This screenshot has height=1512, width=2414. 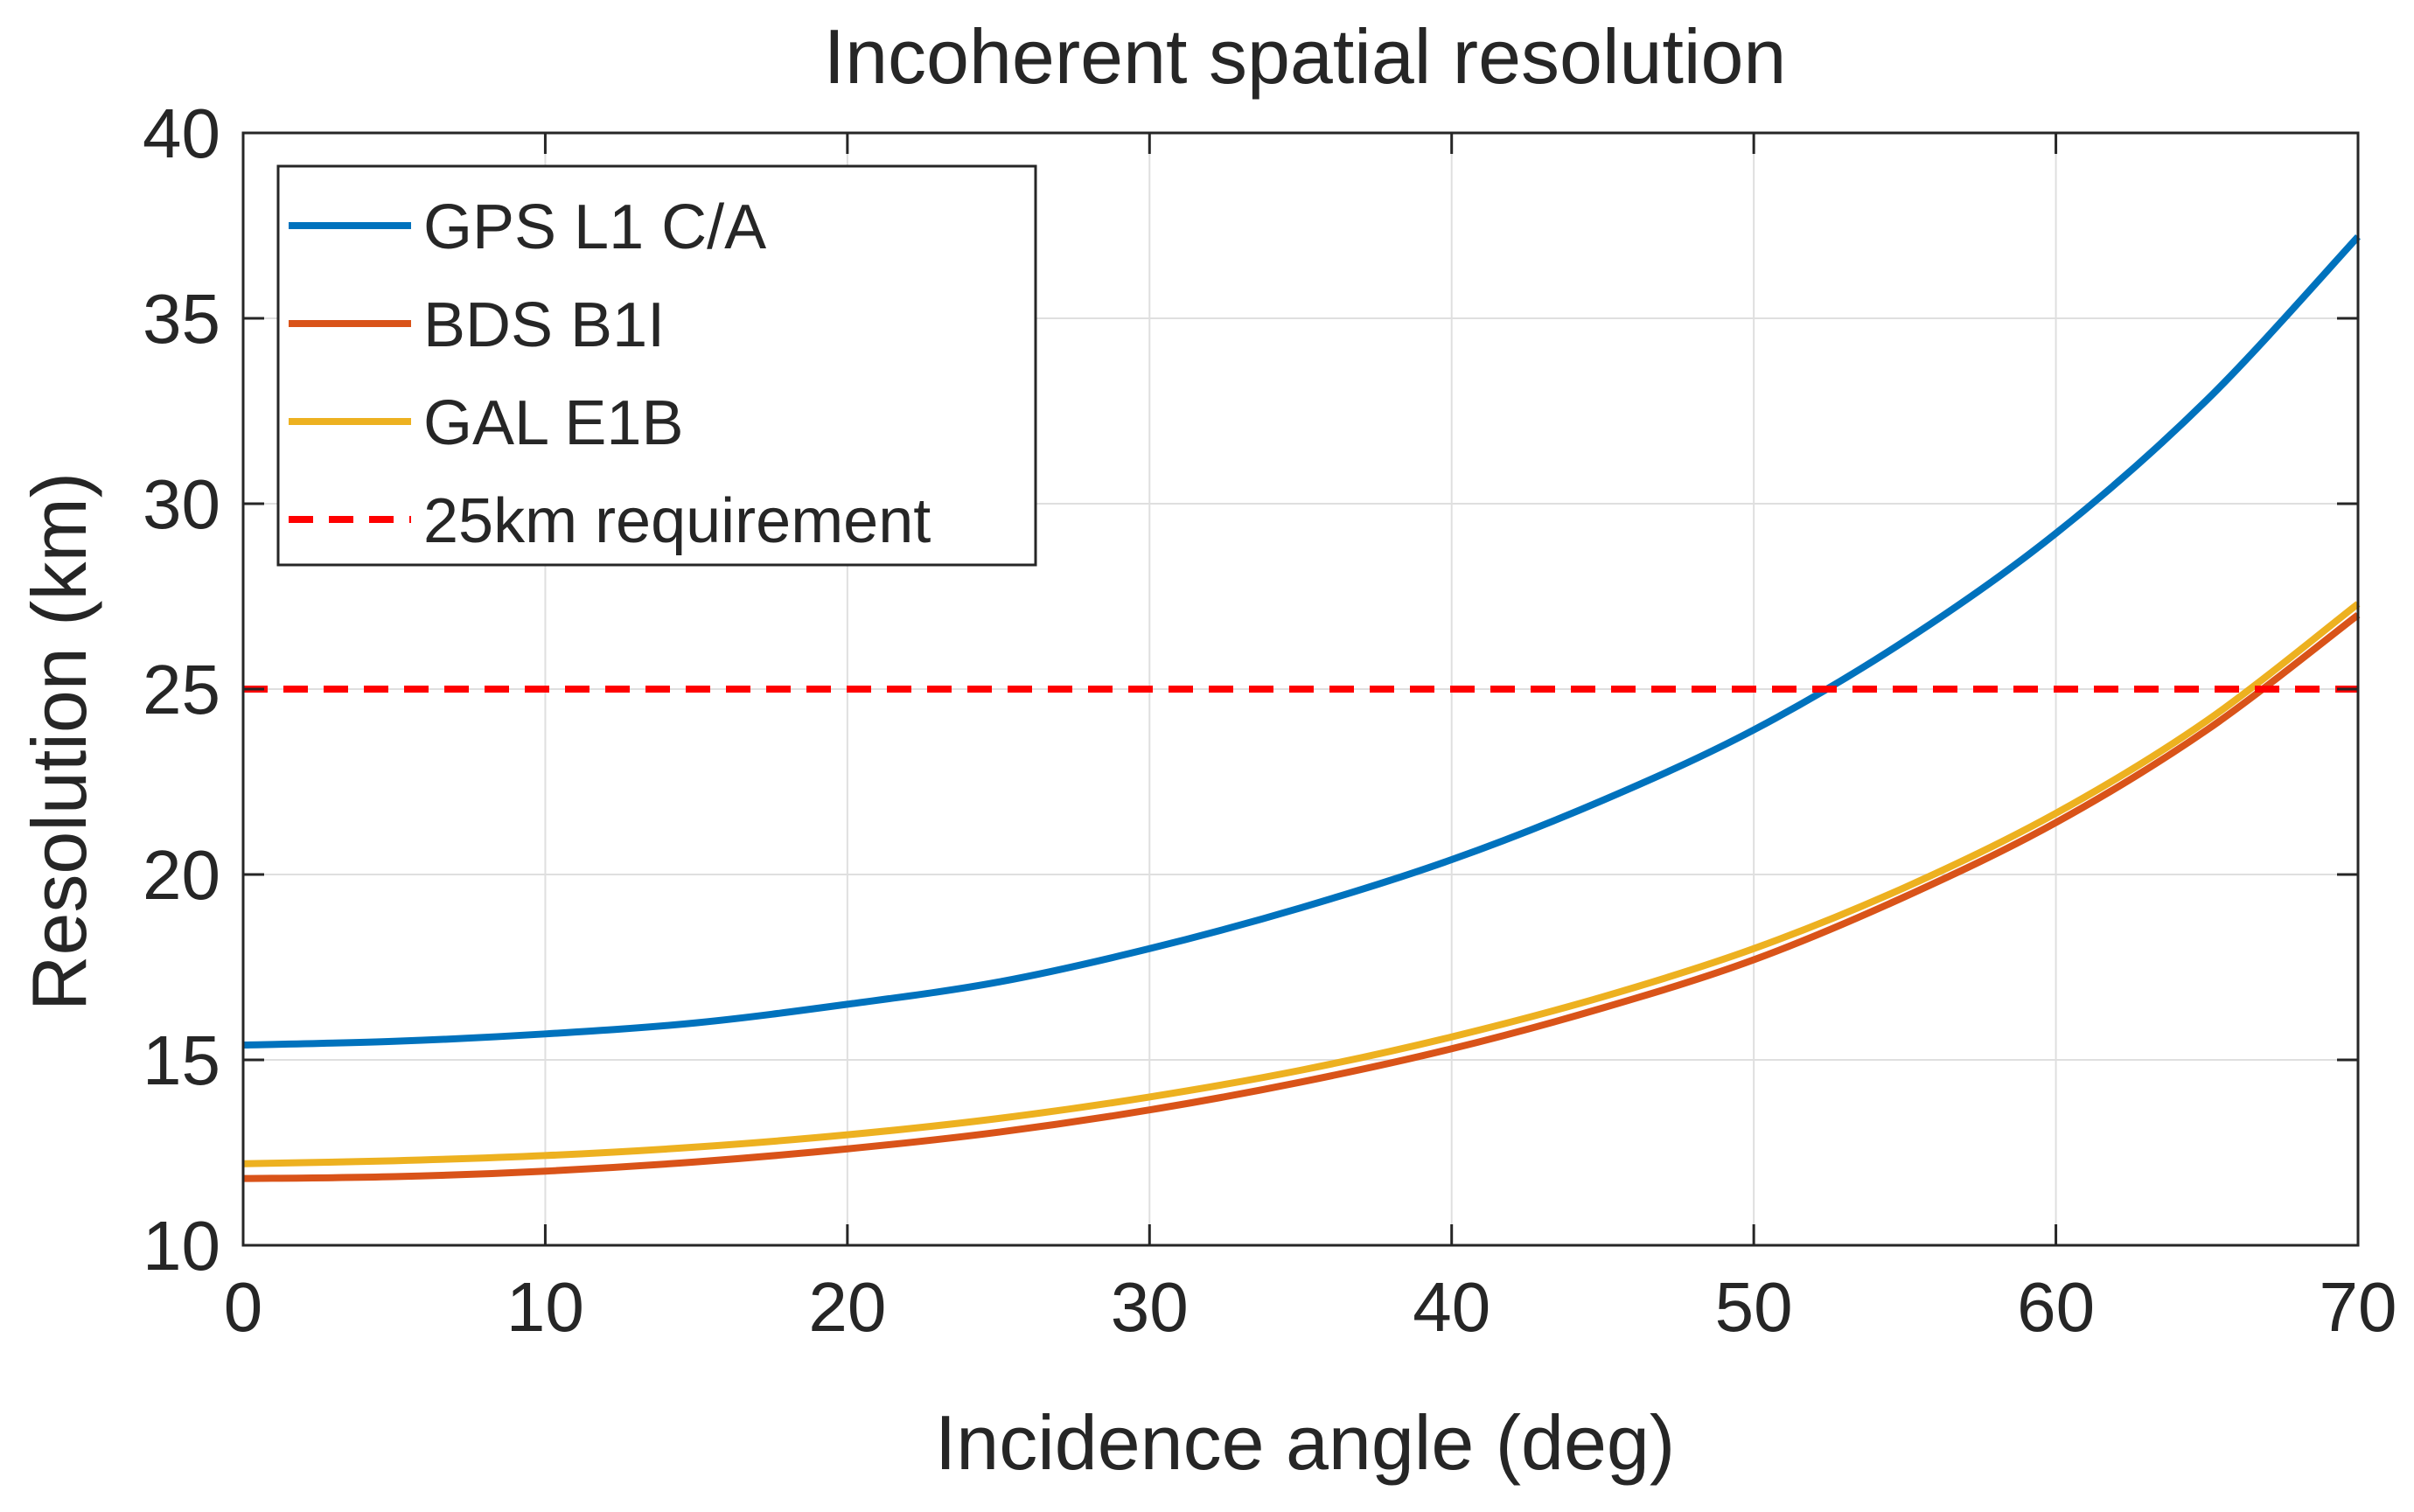 What do you see at coordinates (181, 690) in the screenshot?
I see `y-tick-label: 25` at bounding box center [181, 690].